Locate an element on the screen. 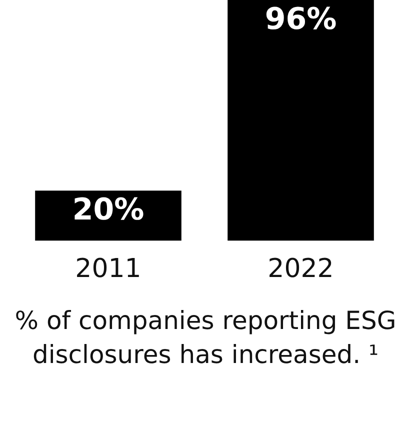 The width and height of the screenshot is (411, 428). data-label: 20% is located at coordinates (108, 210).